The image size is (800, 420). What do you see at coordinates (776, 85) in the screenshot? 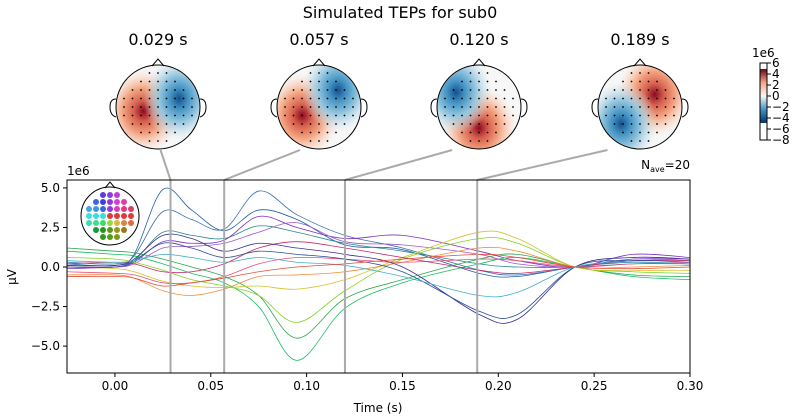
I see `colorbar-tick-label: 2` at bounding box center [776, 85].